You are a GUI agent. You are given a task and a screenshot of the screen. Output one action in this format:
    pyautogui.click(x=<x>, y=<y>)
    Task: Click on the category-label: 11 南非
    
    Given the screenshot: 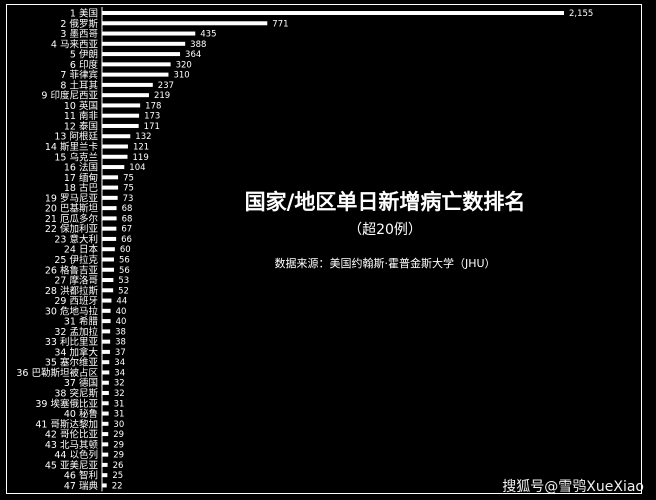 What is the action you would take?
    pyautogui.click(x=81, y=116)
    